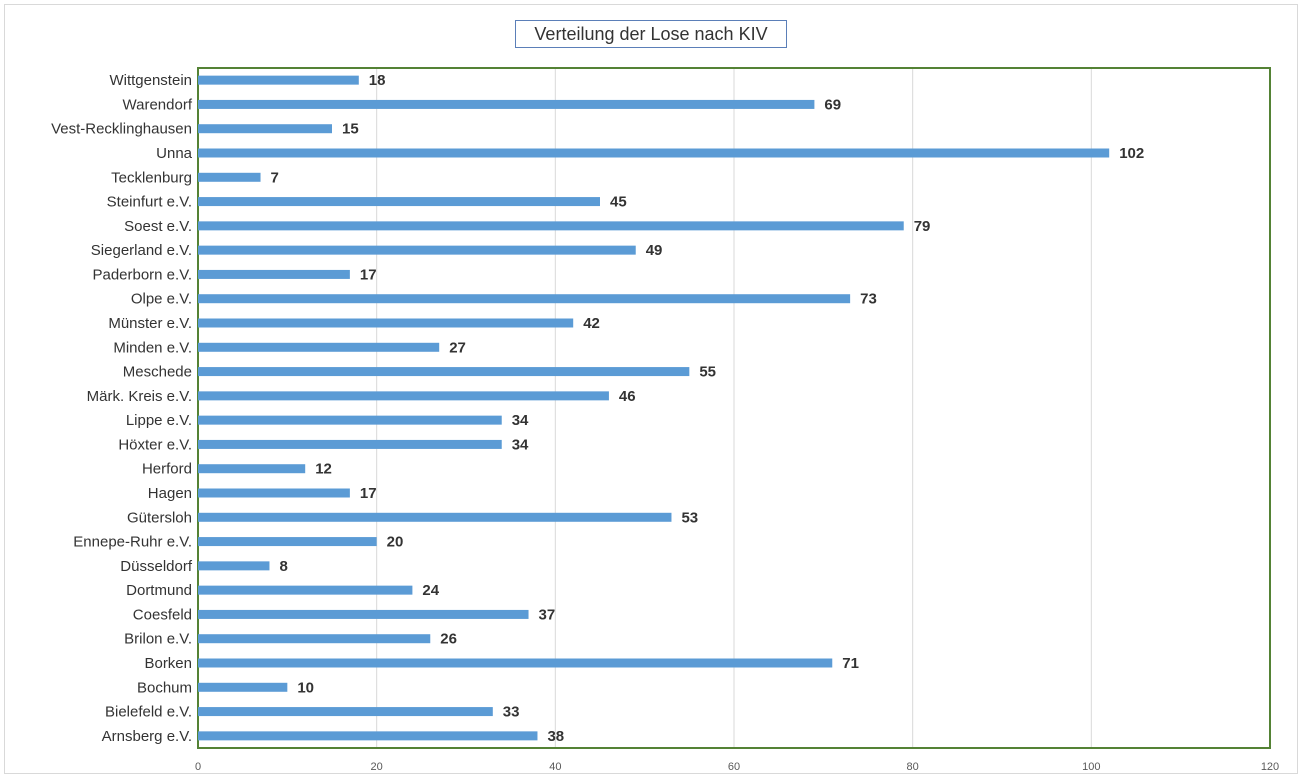 Image resolution: width=1303 pixels, height=778 pixels. What do you see at coordinates (511, 712) in the screenshot?
I see `value-label: 33` at bounding box center [511, 712].